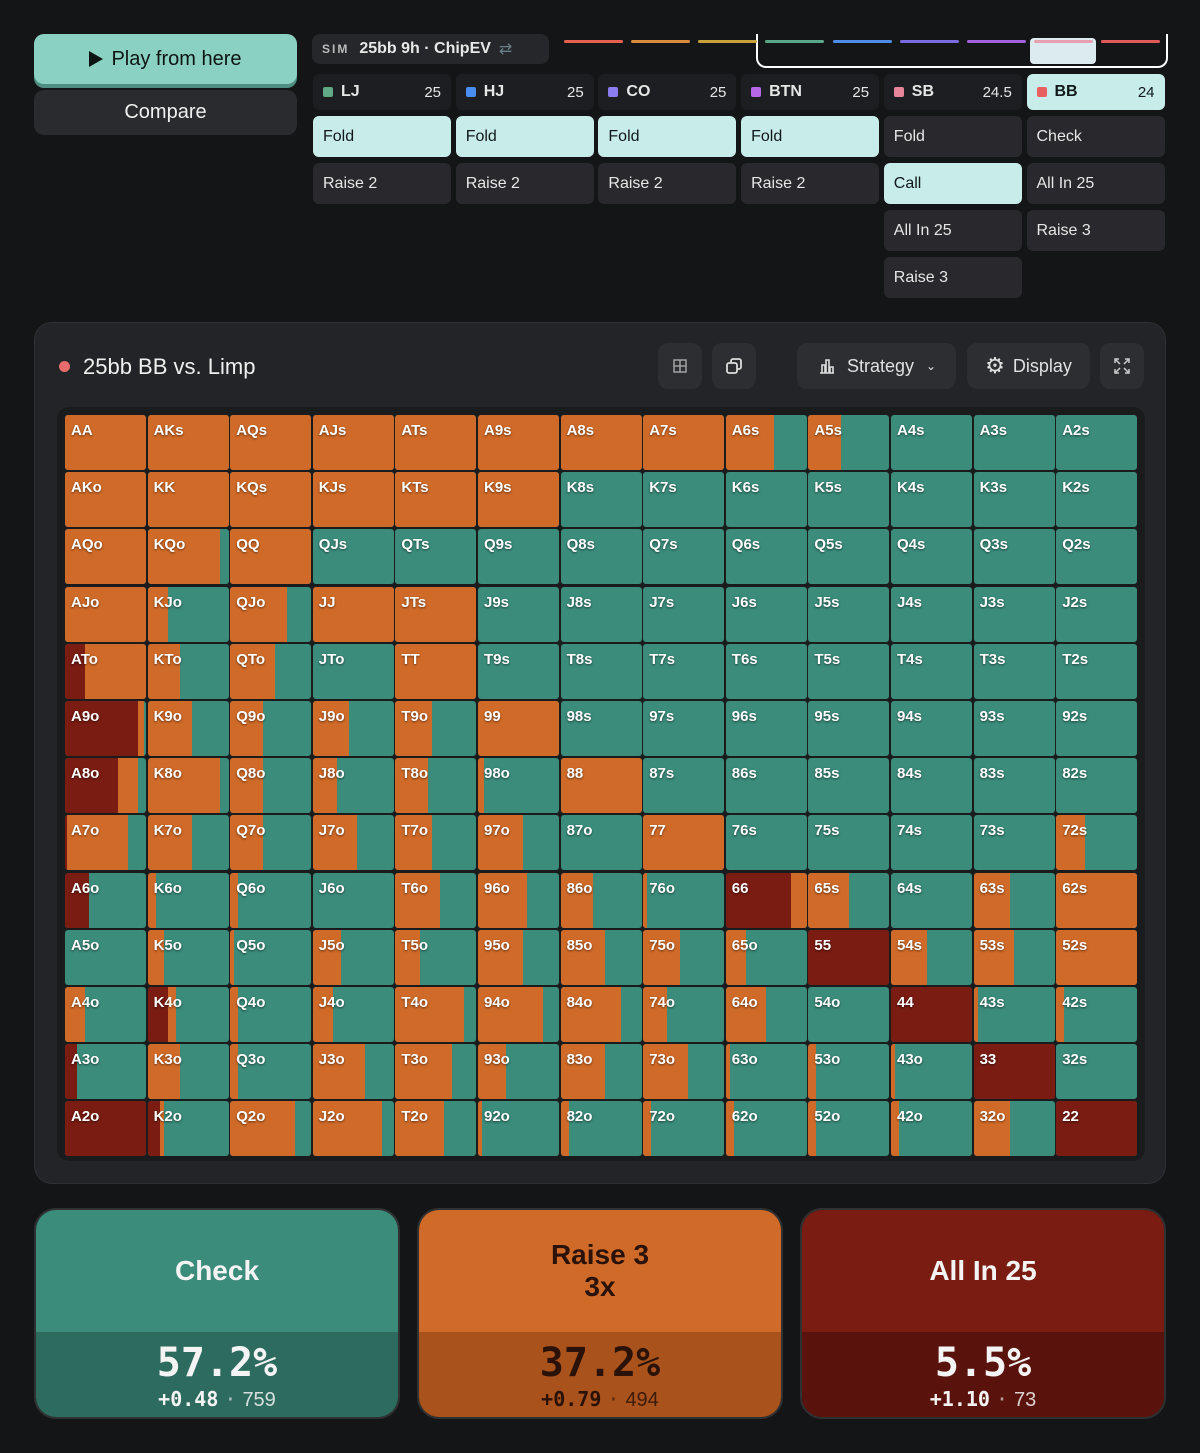  Describe the element at coordinates (931, 786) in the screenshot. I see `hand-cell: 84s` at that location.